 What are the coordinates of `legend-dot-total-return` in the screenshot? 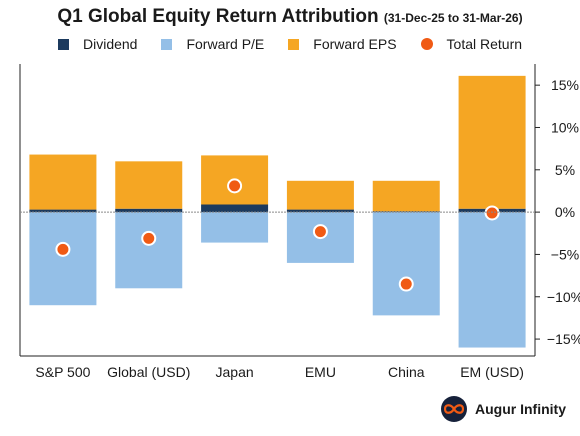 It's located at (426, 44).